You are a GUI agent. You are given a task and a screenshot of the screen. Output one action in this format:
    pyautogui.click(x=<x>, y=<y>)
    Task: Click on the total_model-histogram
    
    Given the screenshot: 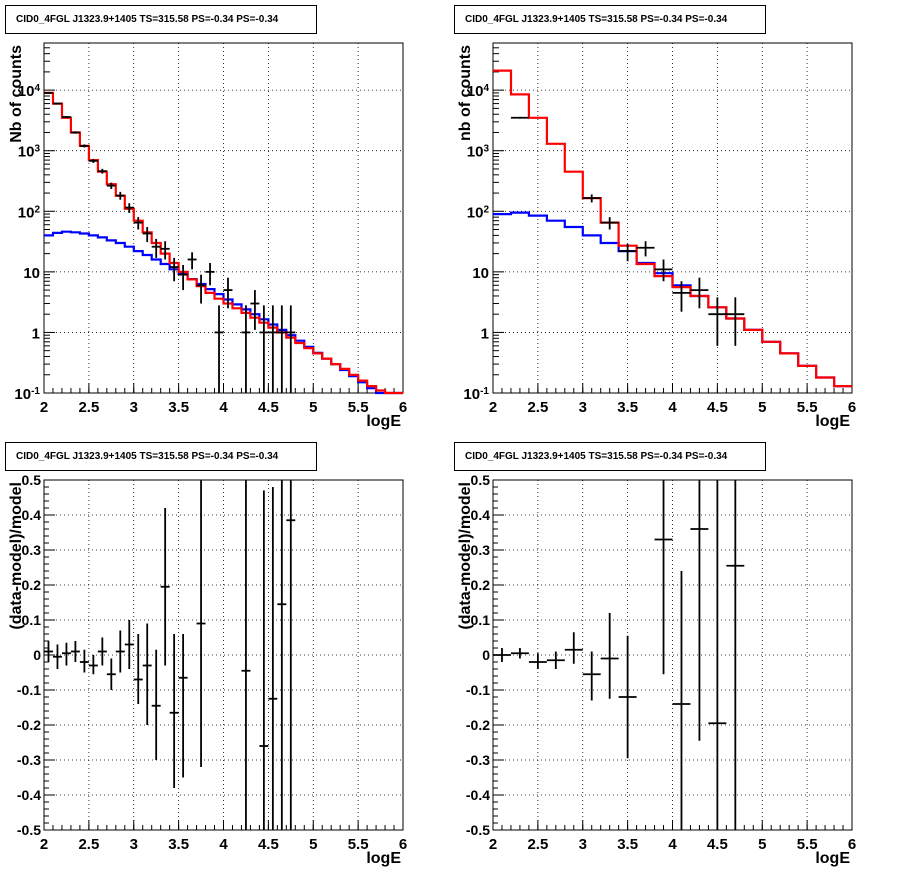 What is the action you would take?
    pyautogui.click(x=672, y=228)
    